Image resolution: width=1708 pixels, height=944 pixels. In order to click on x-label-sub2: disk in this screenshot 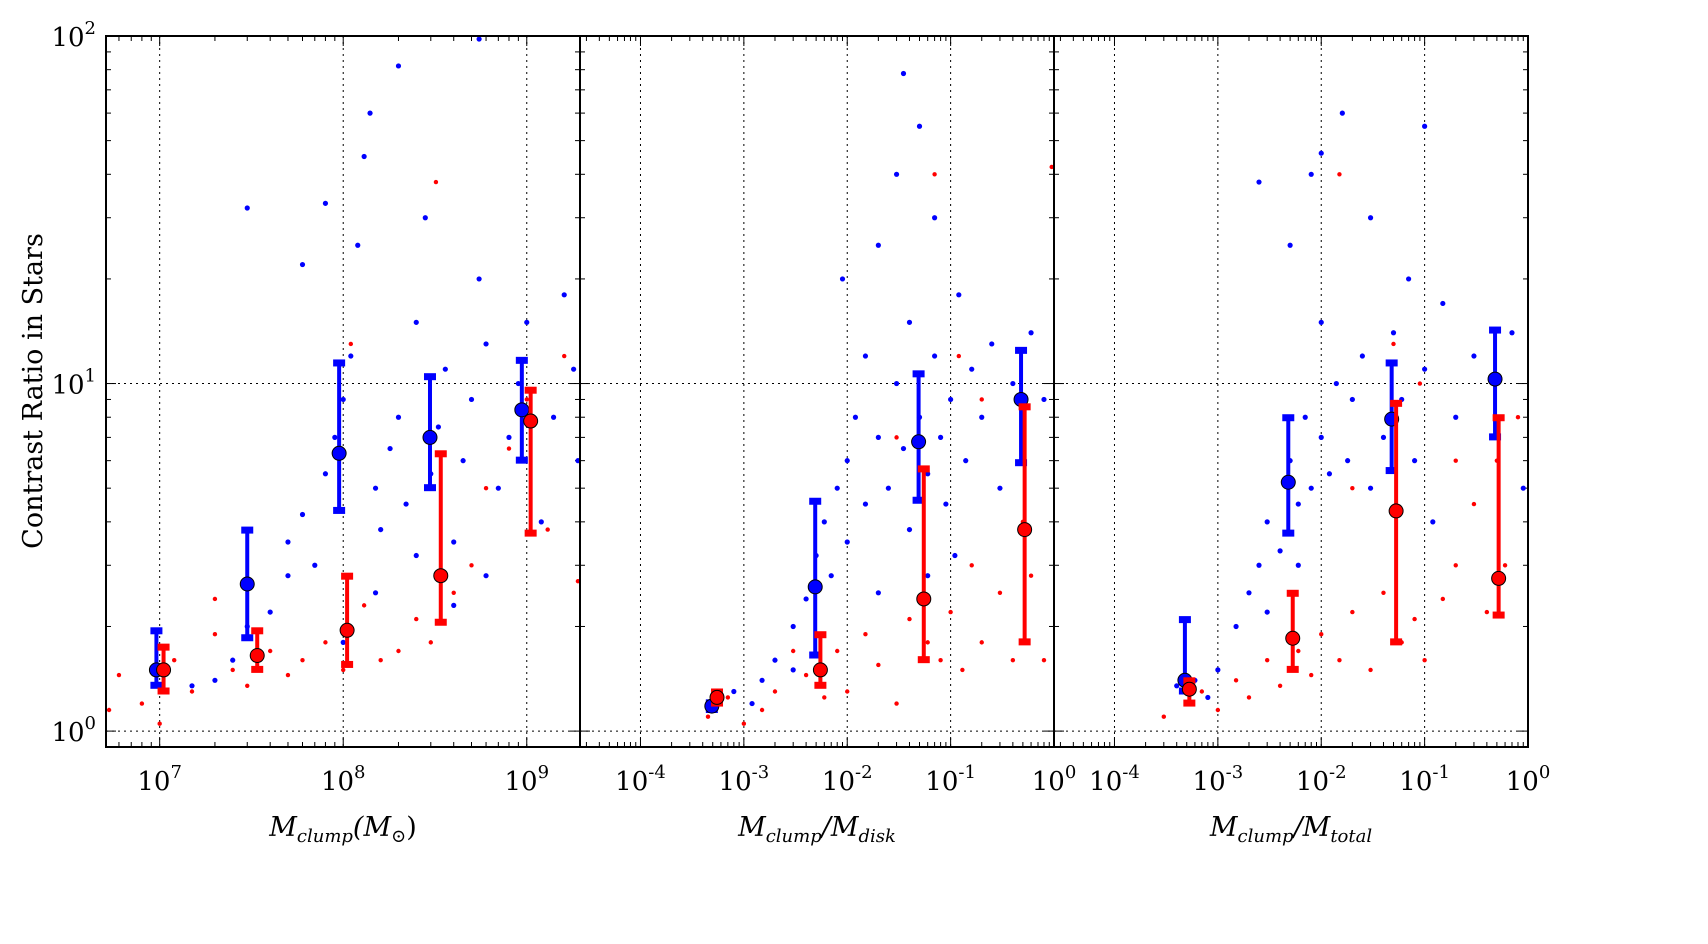, I will do `click(877, 836)`.